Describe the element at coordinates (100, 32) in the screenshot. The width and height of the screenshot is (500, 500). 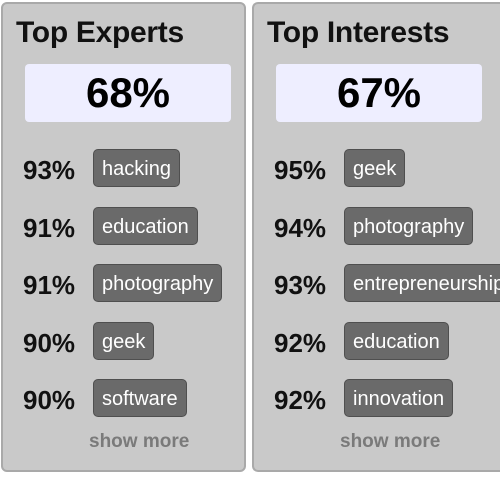
I see `panel-title: Top Experts` at that location.